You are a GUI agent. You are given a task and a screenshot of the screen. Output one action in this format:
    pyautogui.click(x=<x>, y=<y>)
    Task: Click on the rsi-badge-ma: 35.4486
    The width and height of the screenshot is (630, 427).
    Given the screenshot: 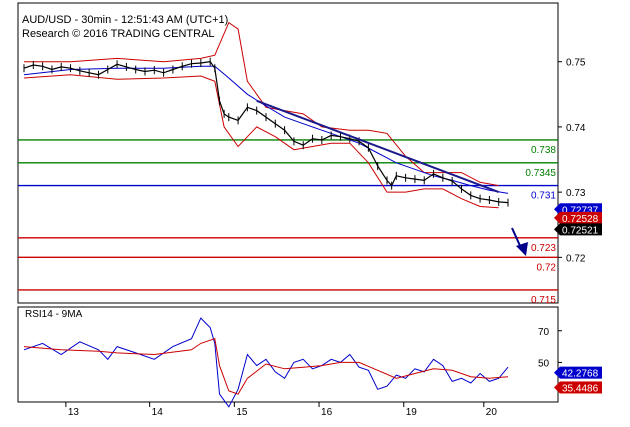 What is the action you would take?
    pyautogui.click(x=580, y=388)
    